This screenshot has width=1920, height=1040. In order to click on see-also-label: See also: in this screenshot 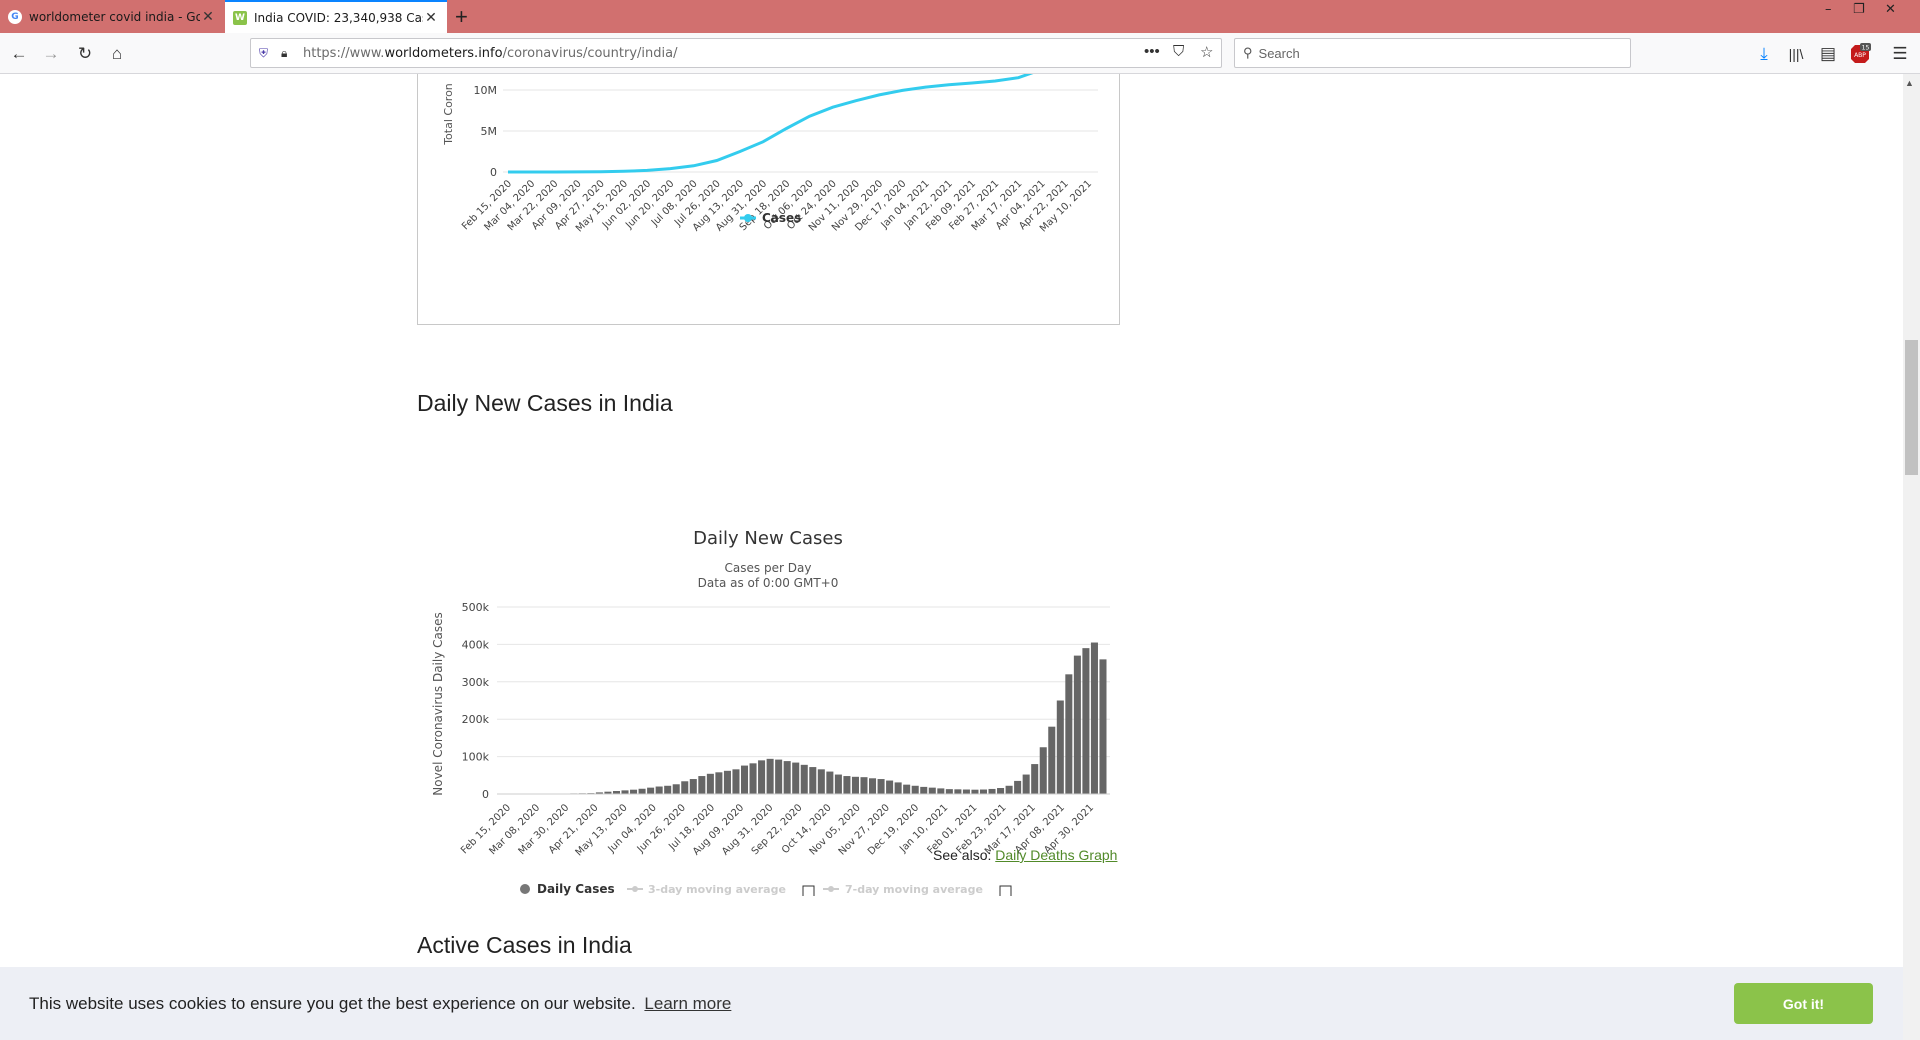, I will do `click(962, 855)`.